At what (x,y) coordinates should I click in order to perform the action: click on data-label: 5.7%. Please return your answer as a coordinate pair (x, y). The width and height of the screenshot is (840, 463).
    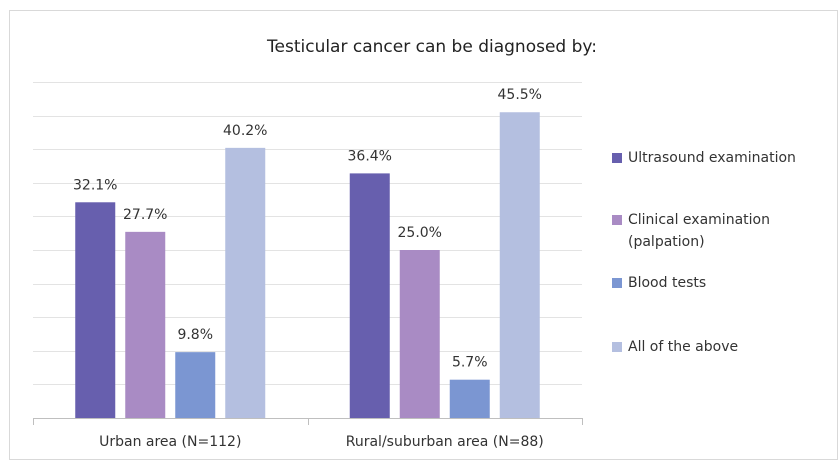
    Looking at the image, I should click on (470, 363).